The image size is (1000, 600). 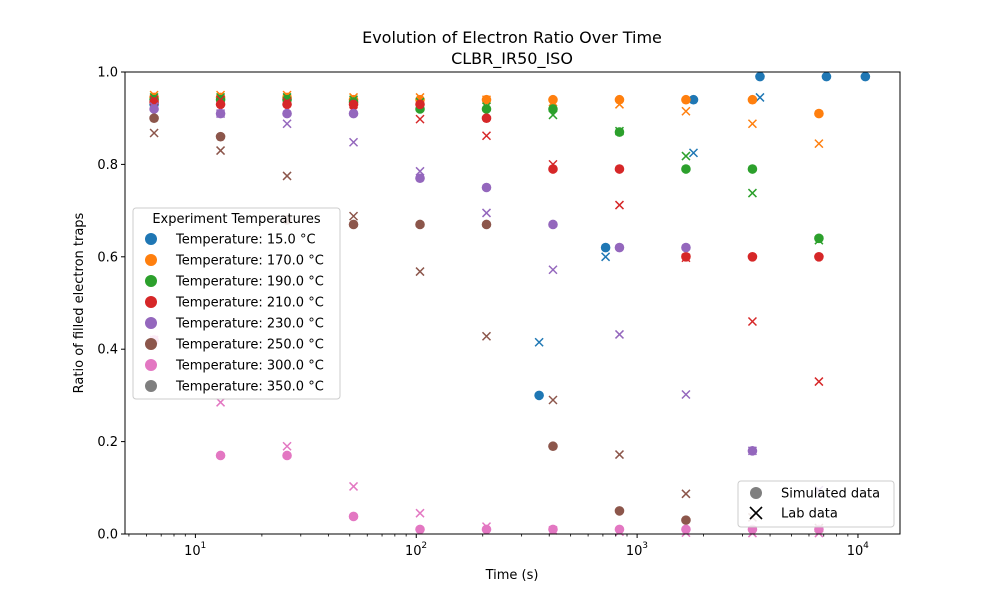 What do you see at coordinates (866, 546) in the screenshot?
I see `x-tick-exponent: 4` at bounding box center [866, 546].